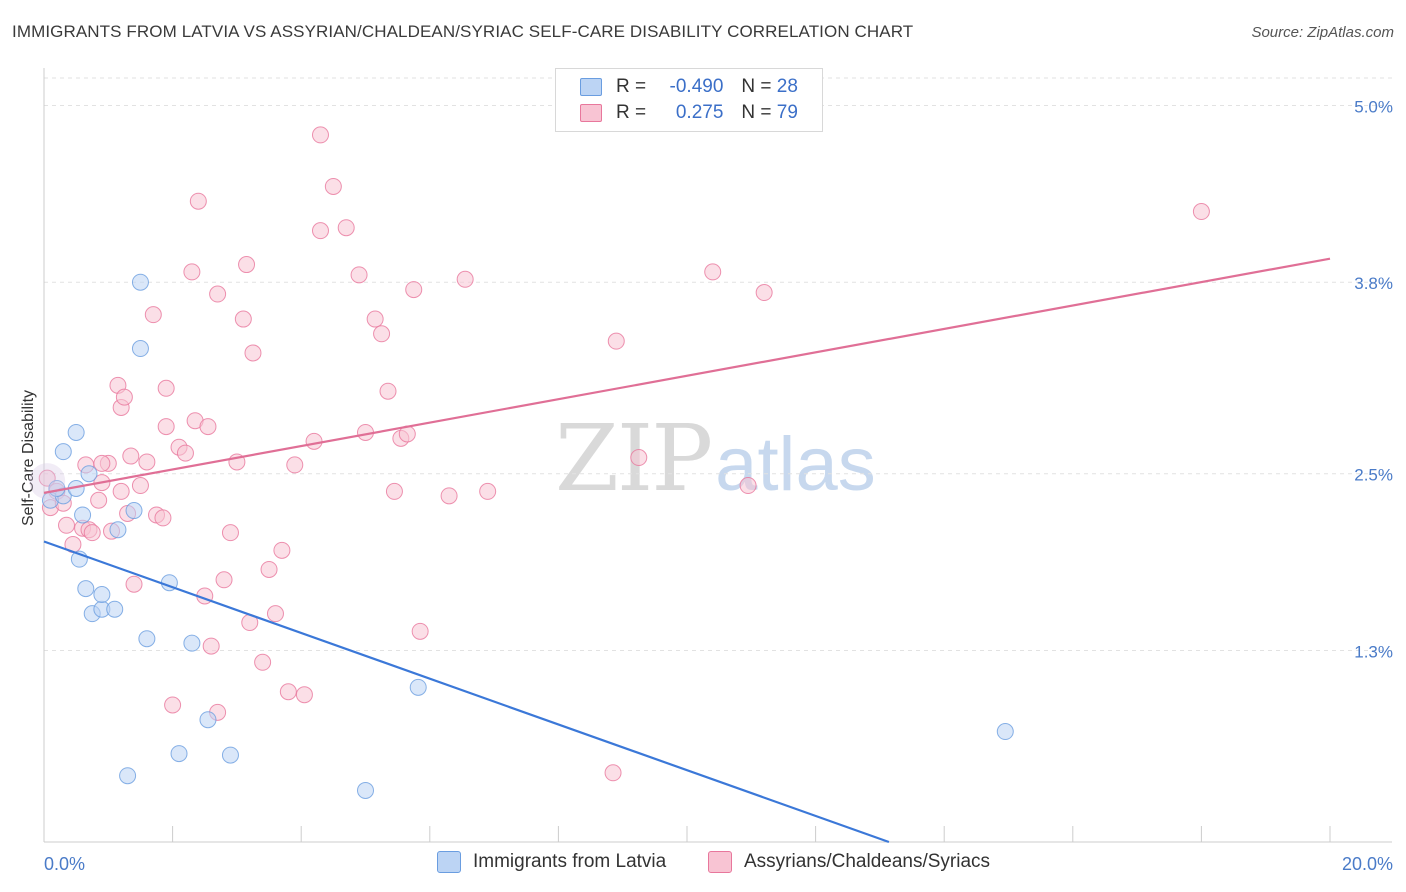 This screenshot has height=892, width=1406. I want to click on legend-row-assyrian: R = 0.275 N = 79, so click(689, 113).